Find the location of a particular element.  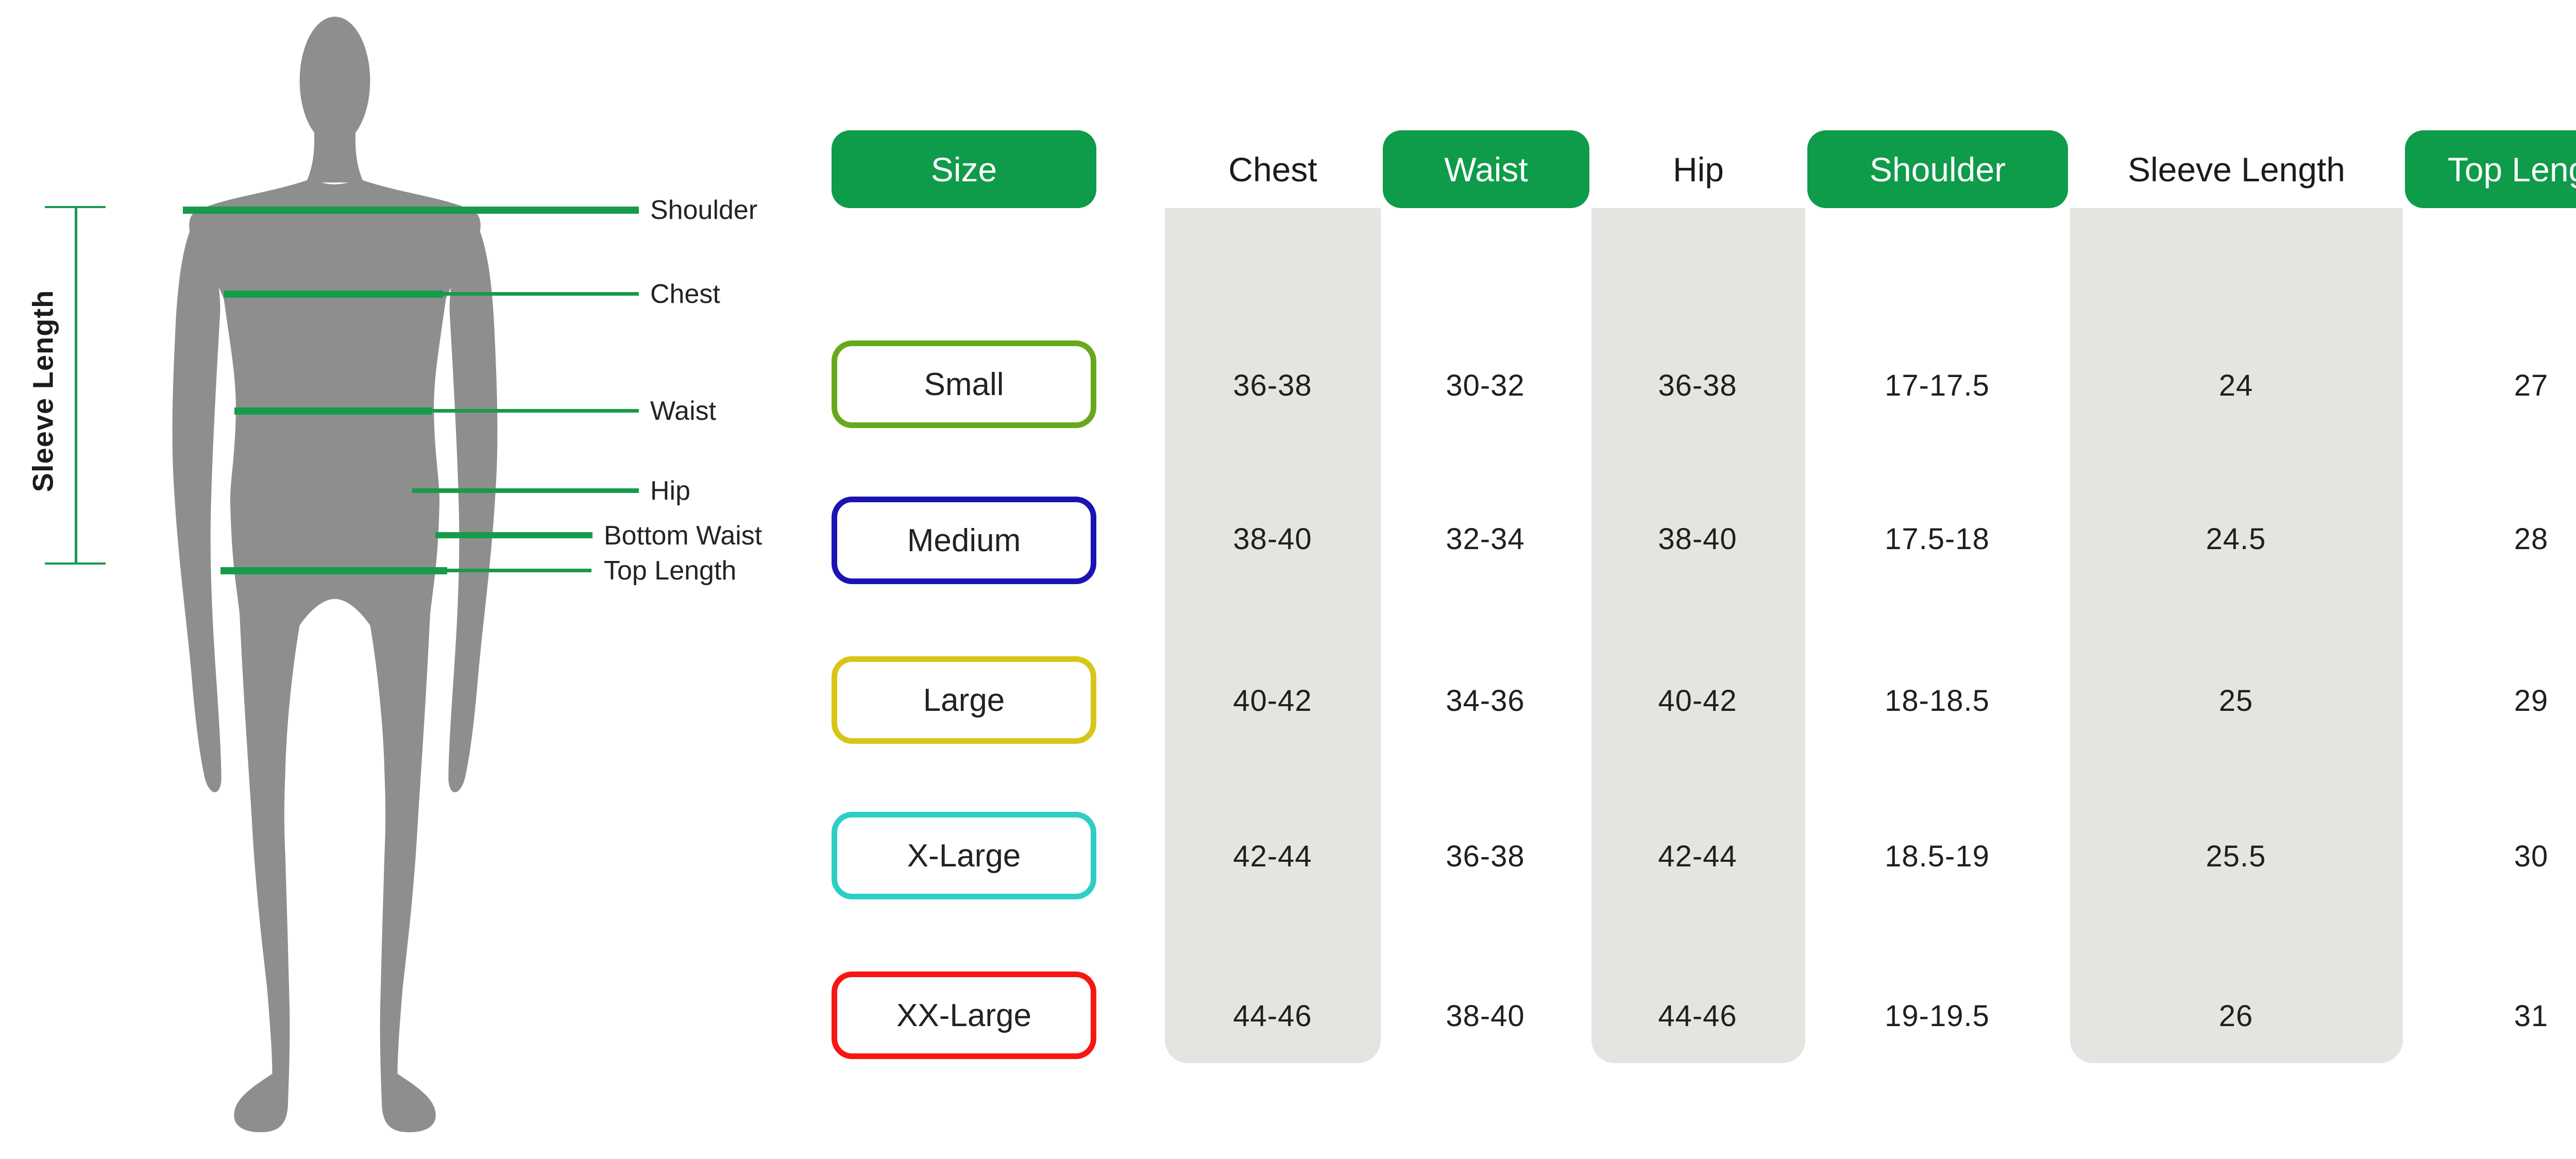

cell-small-chest: 36-38 is located at coordinates (1272, 385).